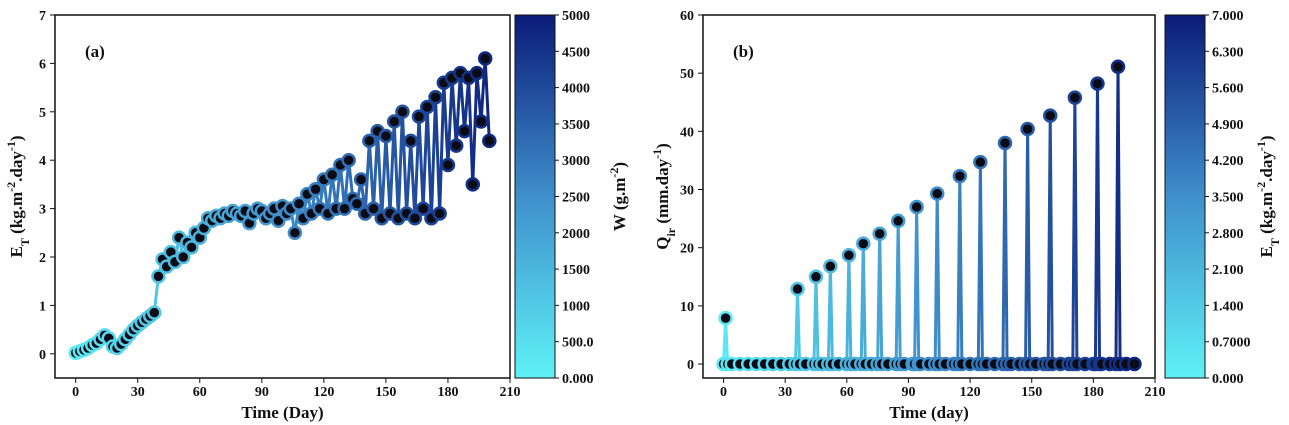 The width and height of the screenshot is (1289, 425). Describe the element at coordinates (25, 242) in the screenshot. I see `y-axis-label-part: T` at that location.